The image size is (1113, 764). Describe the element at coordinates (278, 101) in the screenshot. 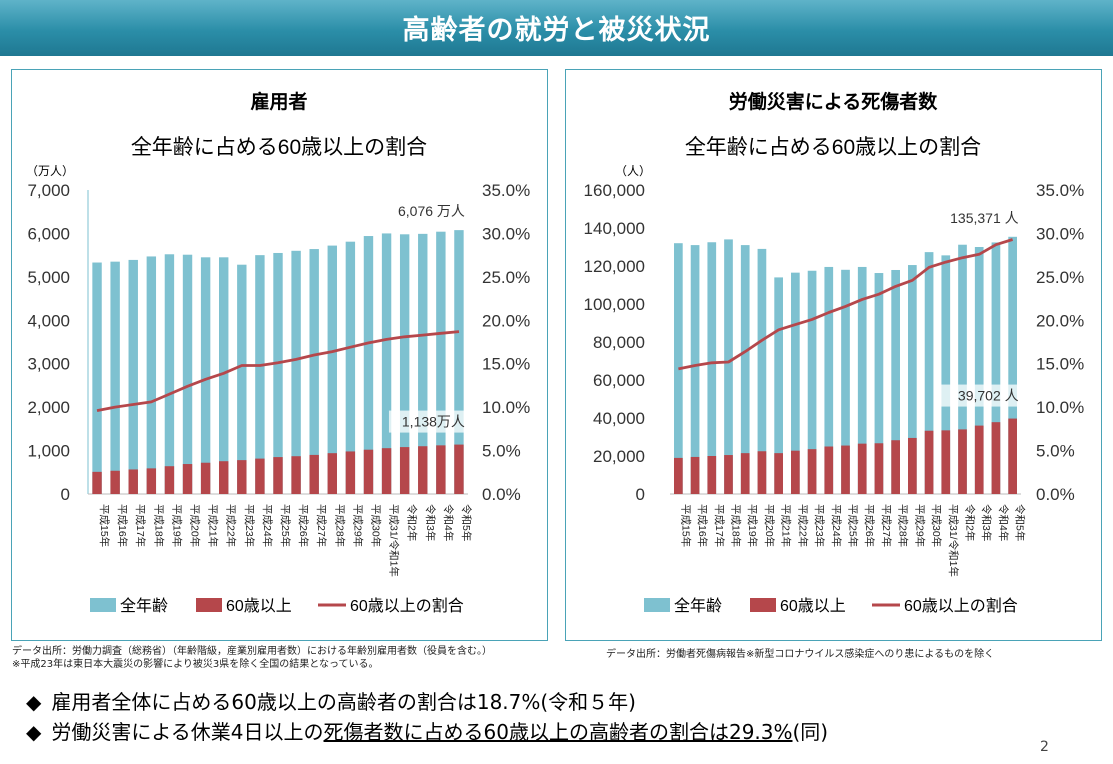

I see `chart-title: 雇用者` at that location.